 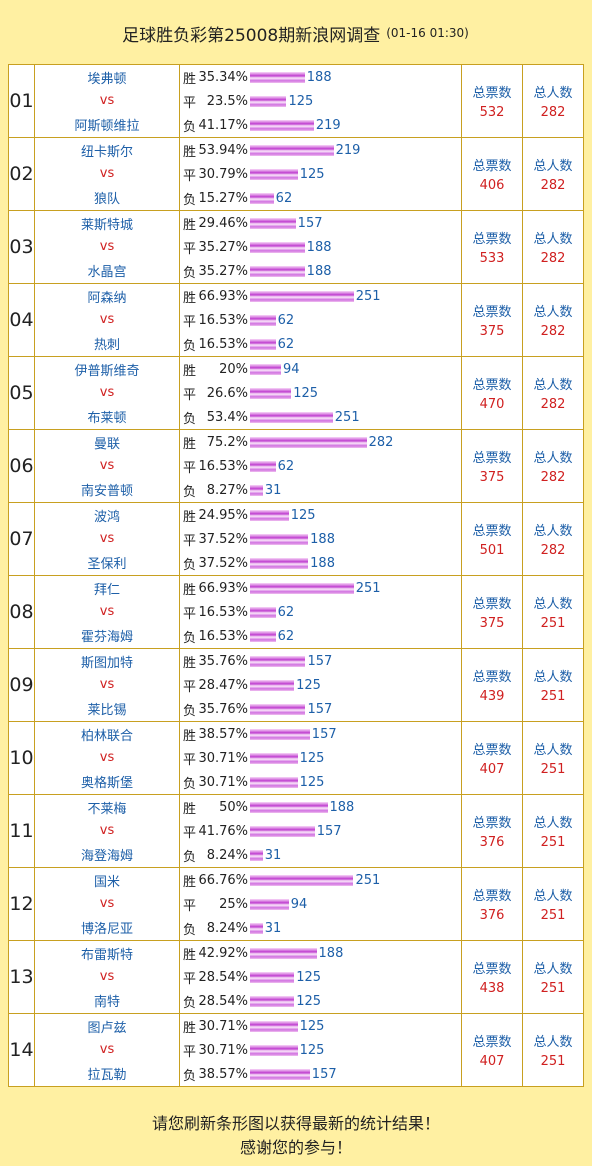 What do you see at coordinates (492, 185) in the screenshot?
I see `total-votes-value: 406` at bounding box center [492, 185].